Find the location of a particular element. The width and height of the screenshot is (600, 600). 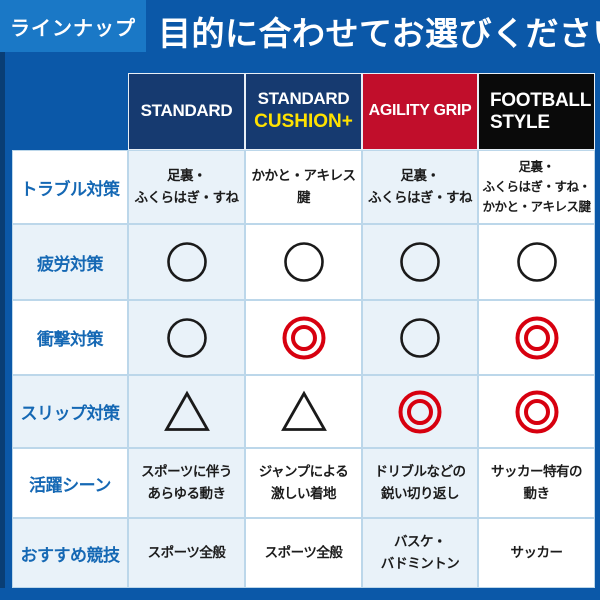

table-corner-spacer is located at coordinates (70, 111).